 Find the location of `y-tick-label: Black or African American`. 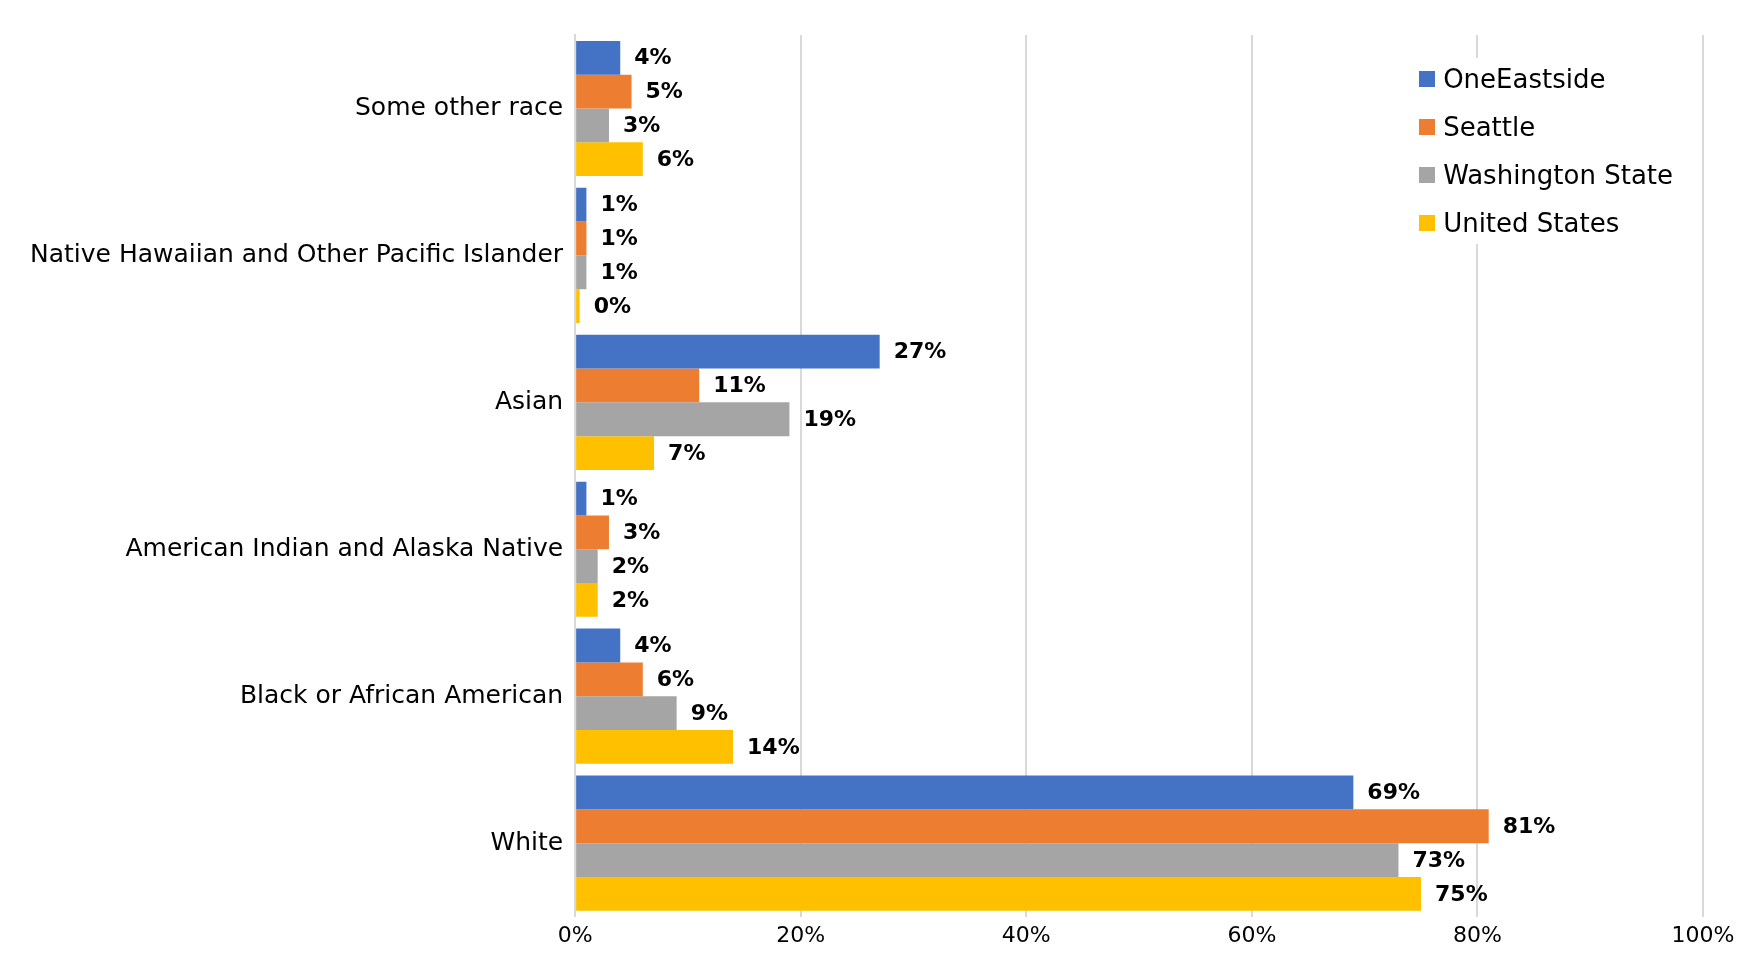

y-tick-label: Black or African American is located at coordinates (401, 694).